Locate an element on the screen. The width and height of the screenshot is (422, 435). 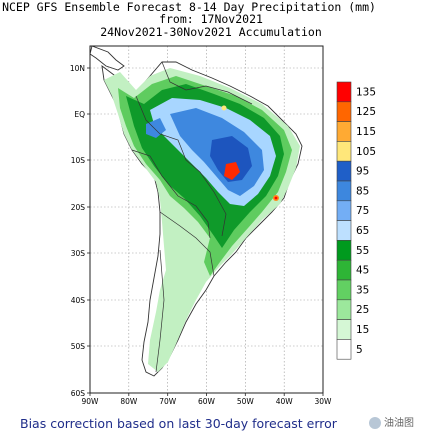
legend-label: 125 is located at coordinates (366, 112).